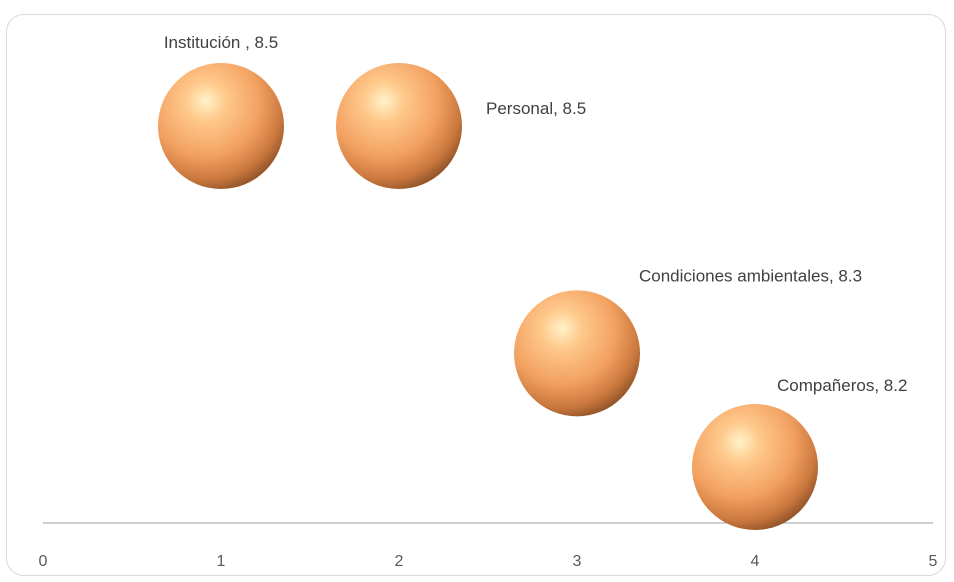 The height and width of the screenshot is (582, 954). Describe the element at coordinates (755, 561) in the screenshot. I see `x-tick-label-4: 4` at that location.